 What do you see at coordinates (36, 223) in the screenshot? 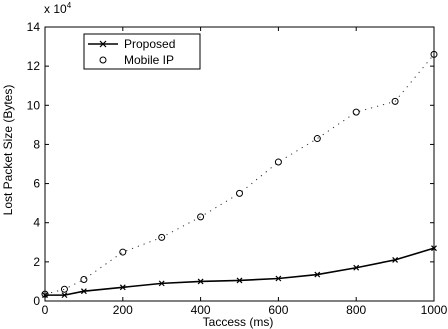
I see `y-tick-label: 4` at bounding box center [36, 223].